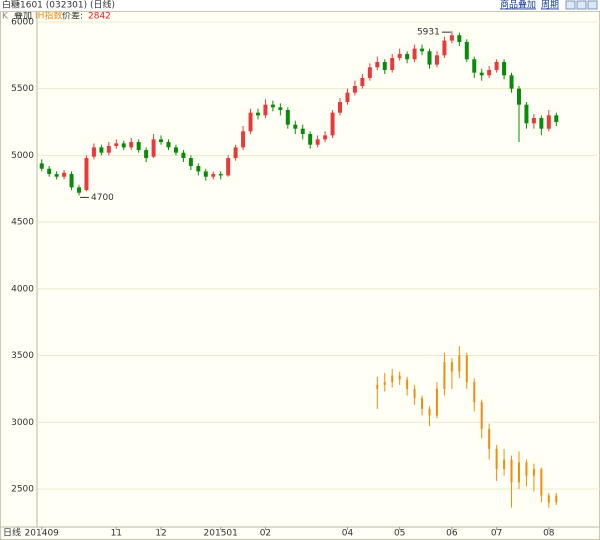  I want to click on y-tick-label: 5000, so click(22, 156).